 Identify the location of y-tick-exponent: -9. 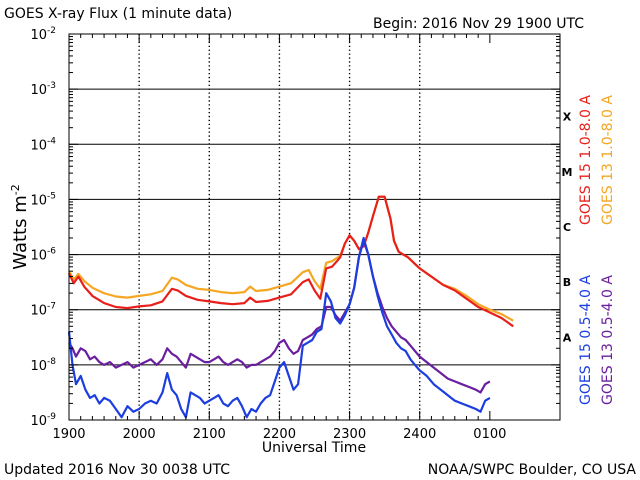
(51, 417).